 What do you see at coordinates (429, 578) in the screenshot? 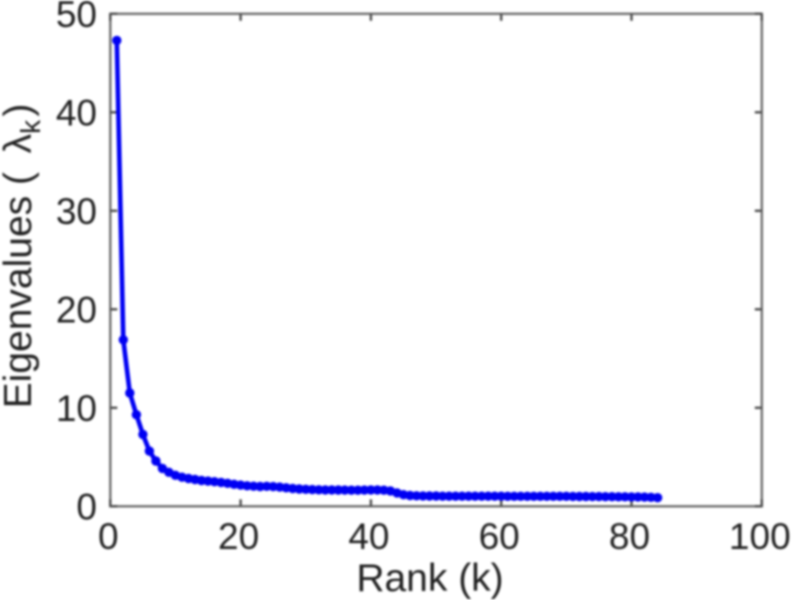
I see `svg-text: Rank (k)` at bounding box center [429, 578].